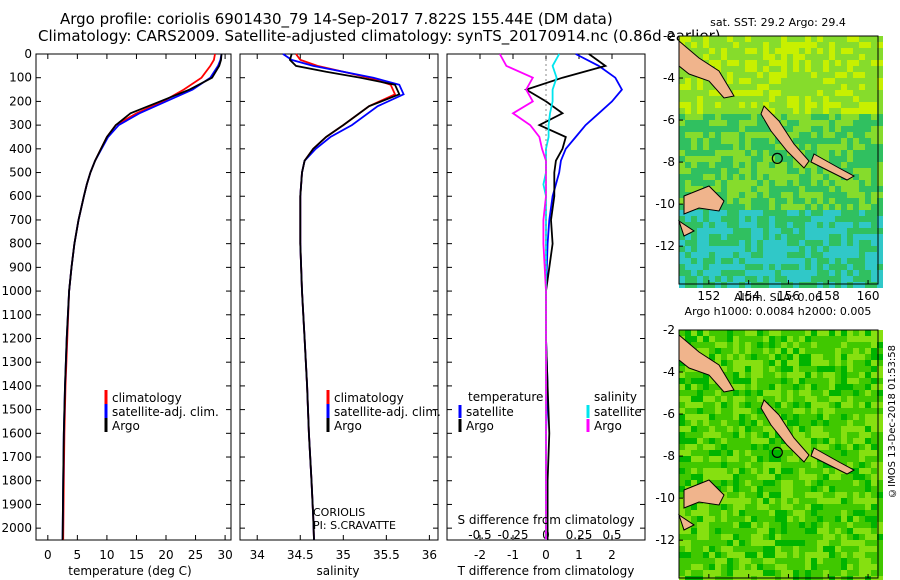  Describe the element at coordinates (665, 498) in the screenshot. I see `map-y-tick-label: -10` at that location.